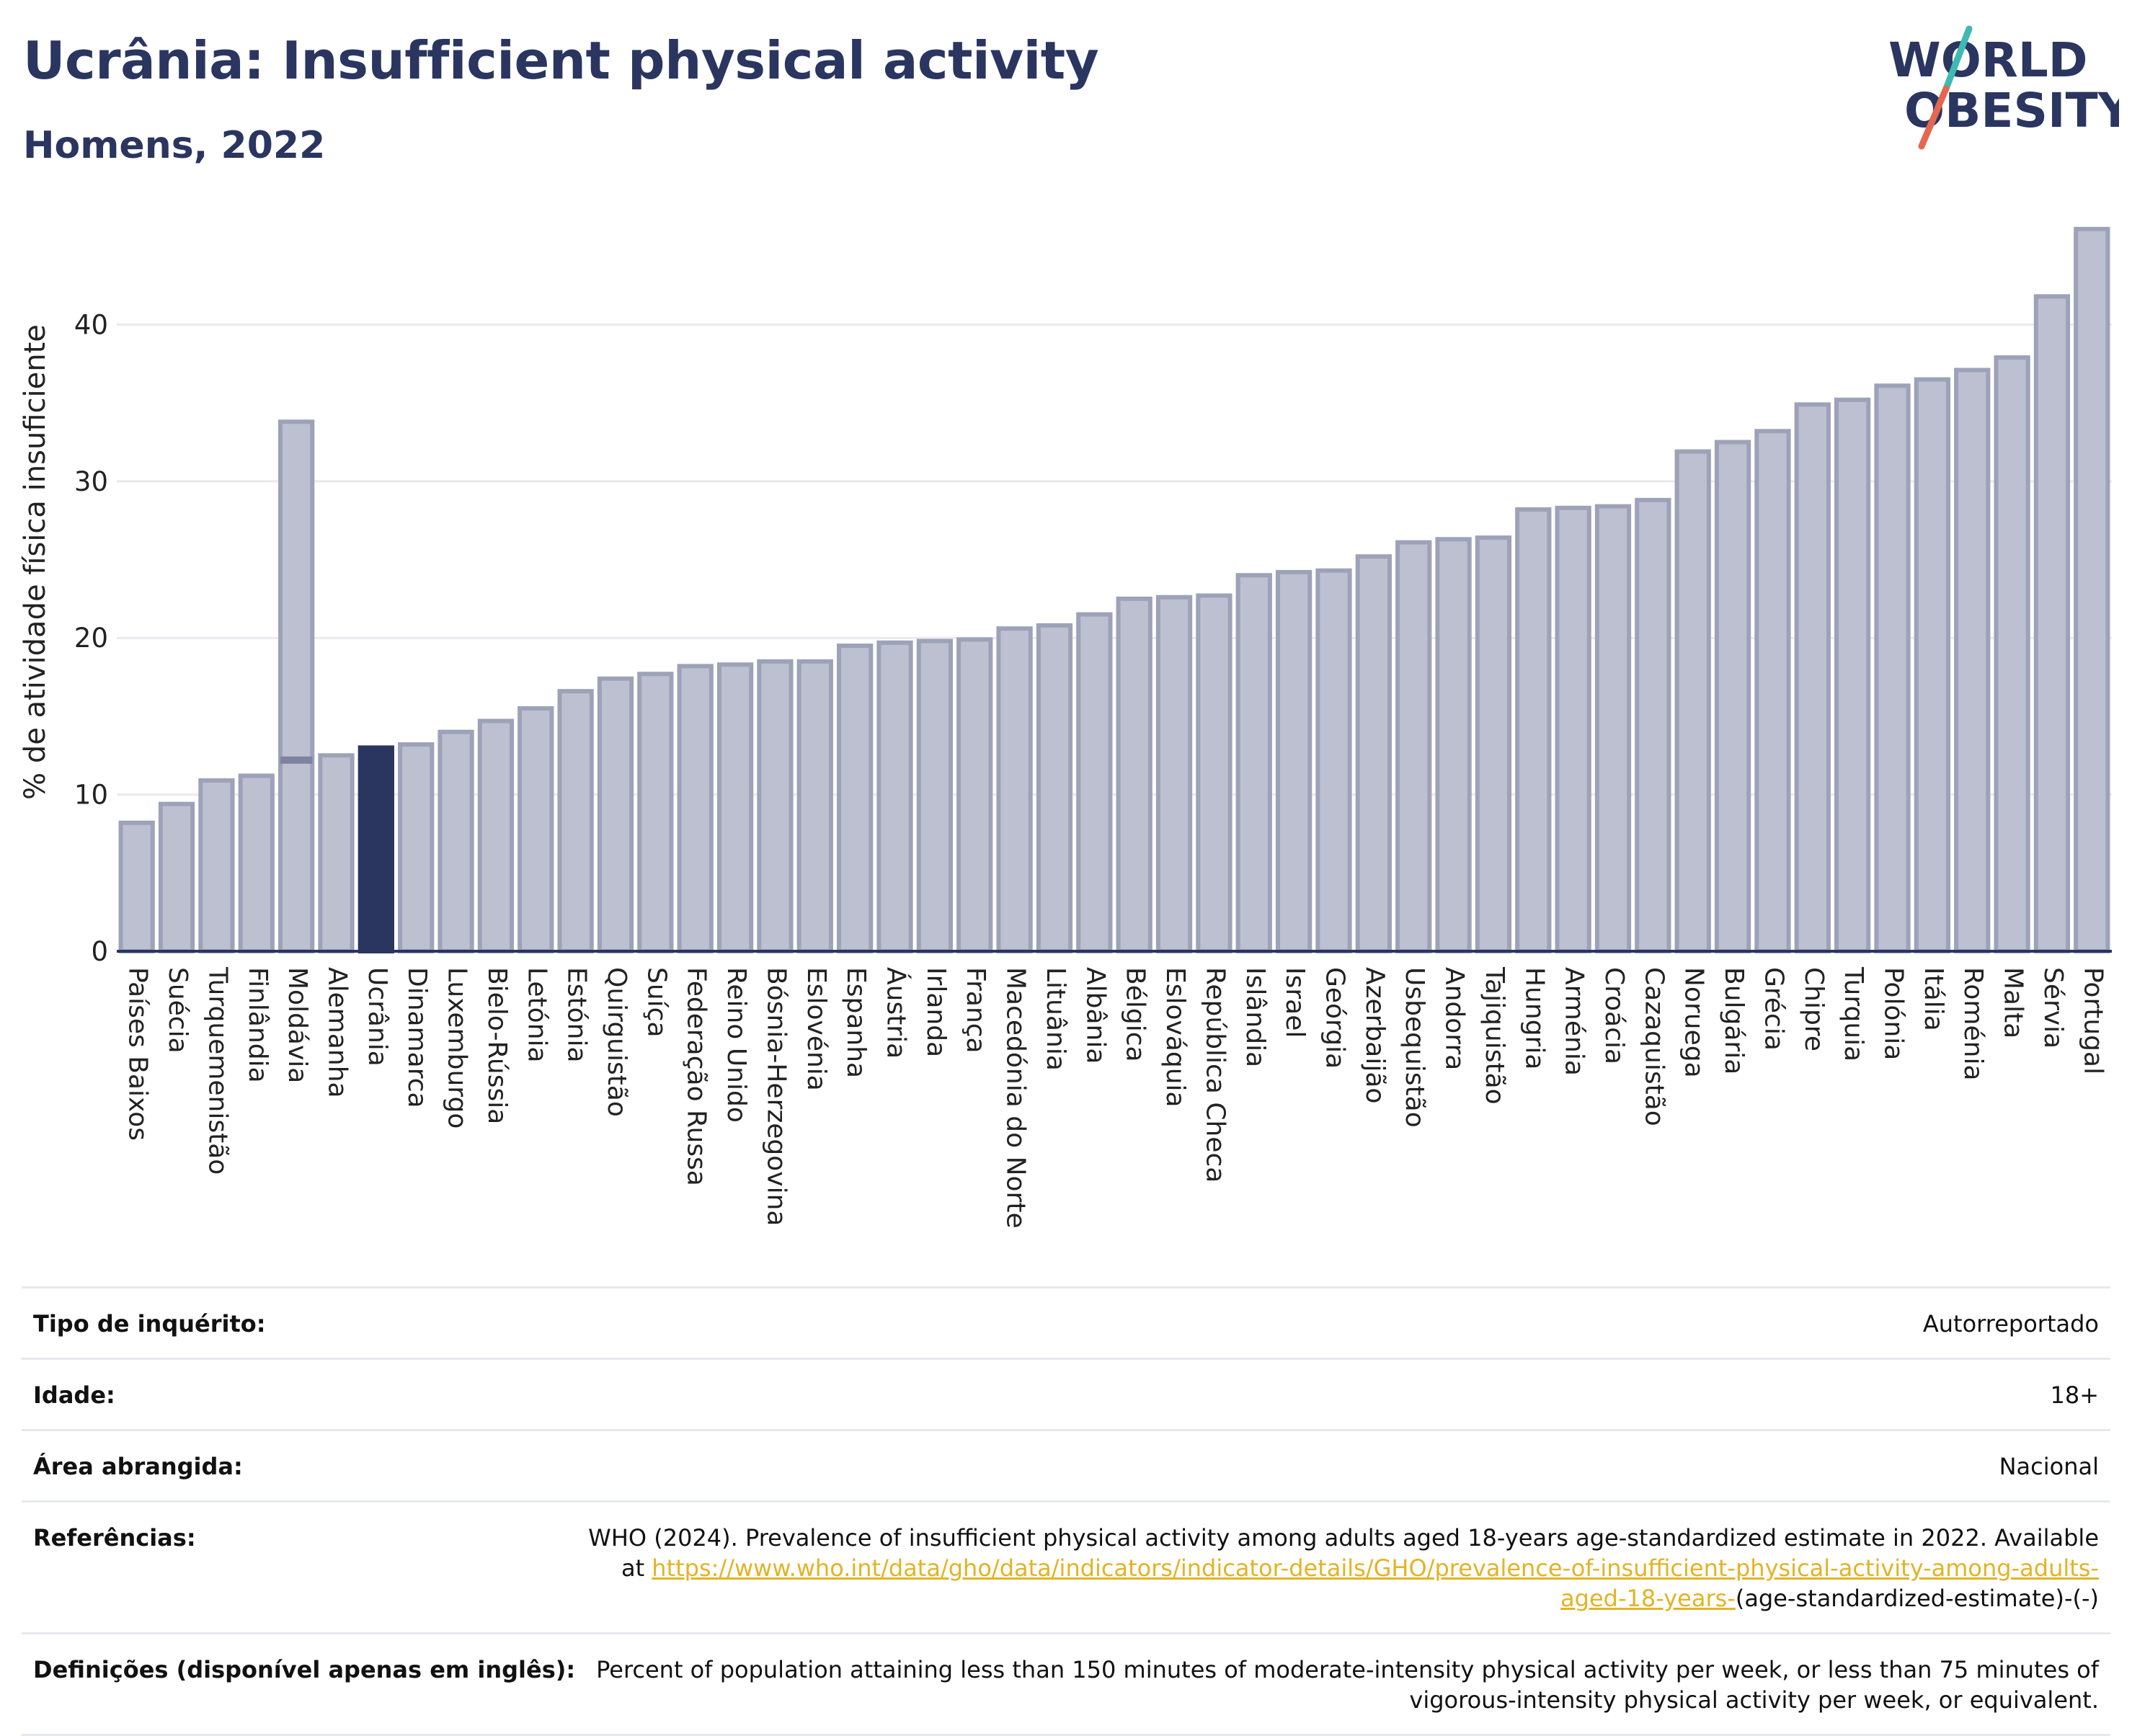  I want to click on bar-grecia, so click(1772, 691).